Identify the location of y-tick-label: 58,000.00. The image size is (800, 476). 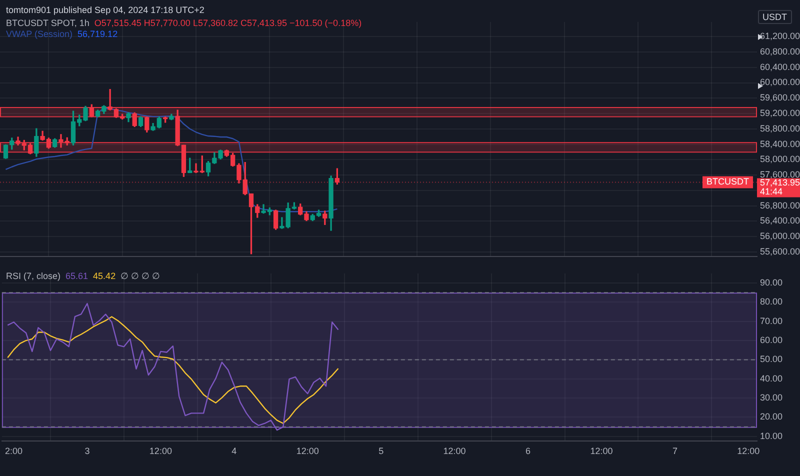
(780, 159).